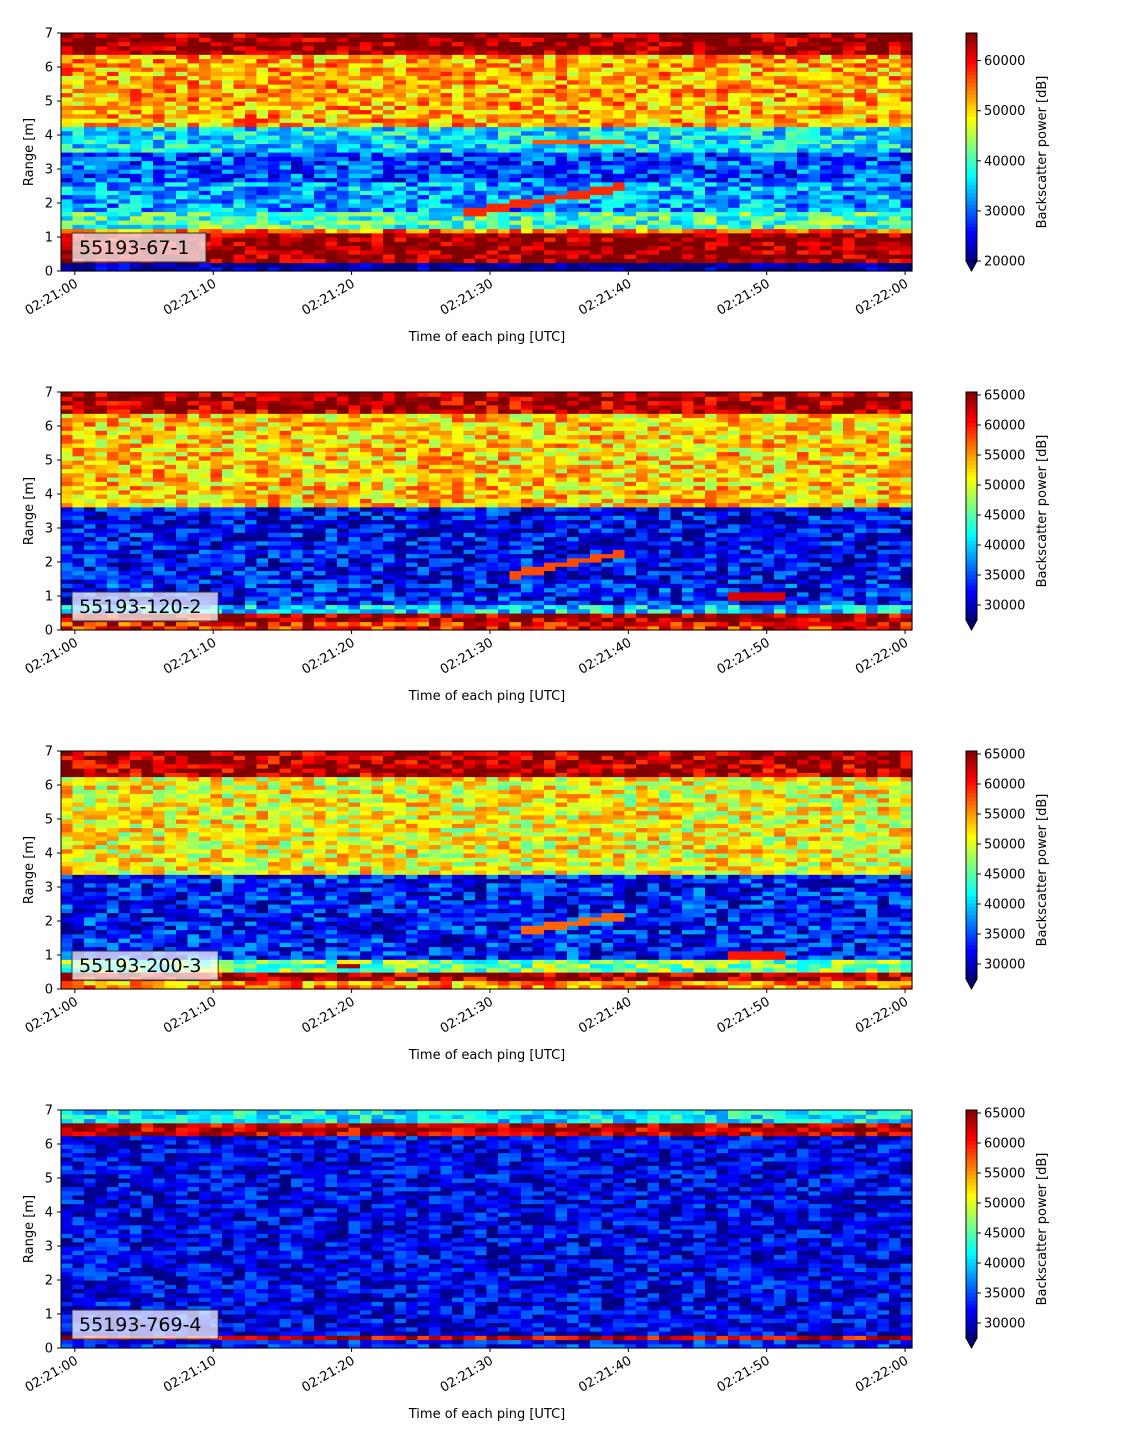 The height and width of the screenshot is (1436, 1140). What do you see at coordinates (49, 204) in the screenshot?
I see `y-tick-label: 2` at bounding box center [49, 204].